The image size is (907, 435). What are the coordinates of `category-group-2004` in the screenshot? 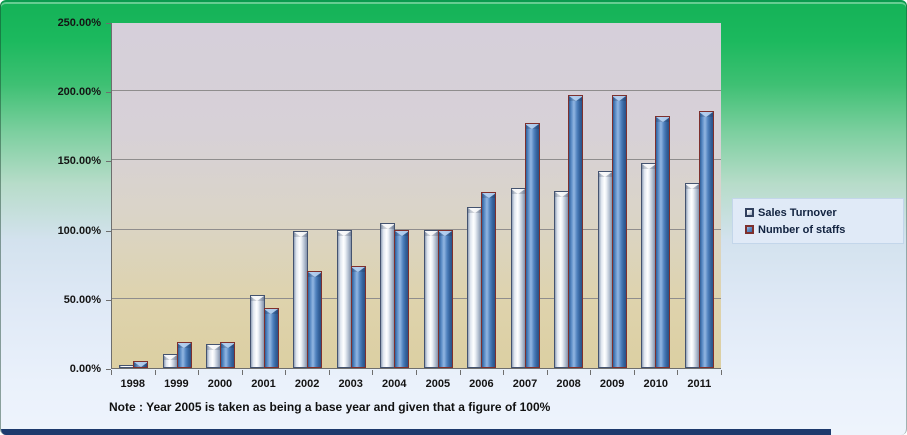 It's located at (395, 195).